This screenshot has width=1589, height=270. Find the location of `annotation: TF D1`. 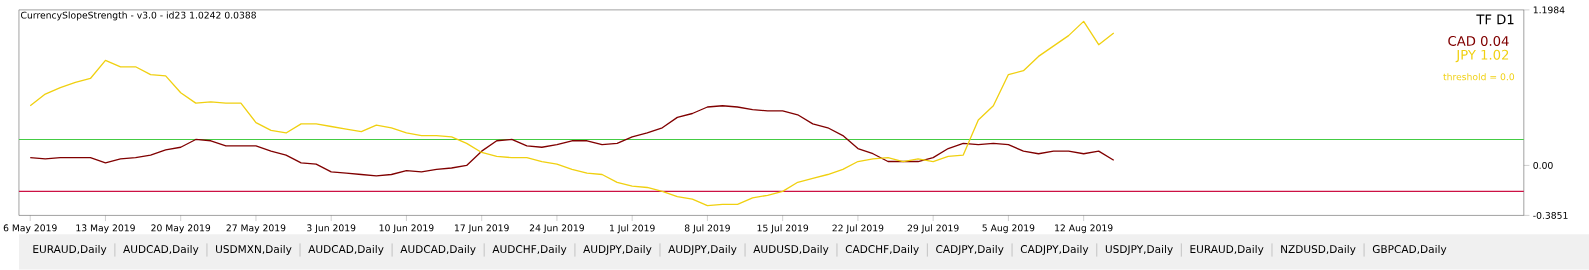

annotation: TF D1 is located at coordinates (1495, 19).